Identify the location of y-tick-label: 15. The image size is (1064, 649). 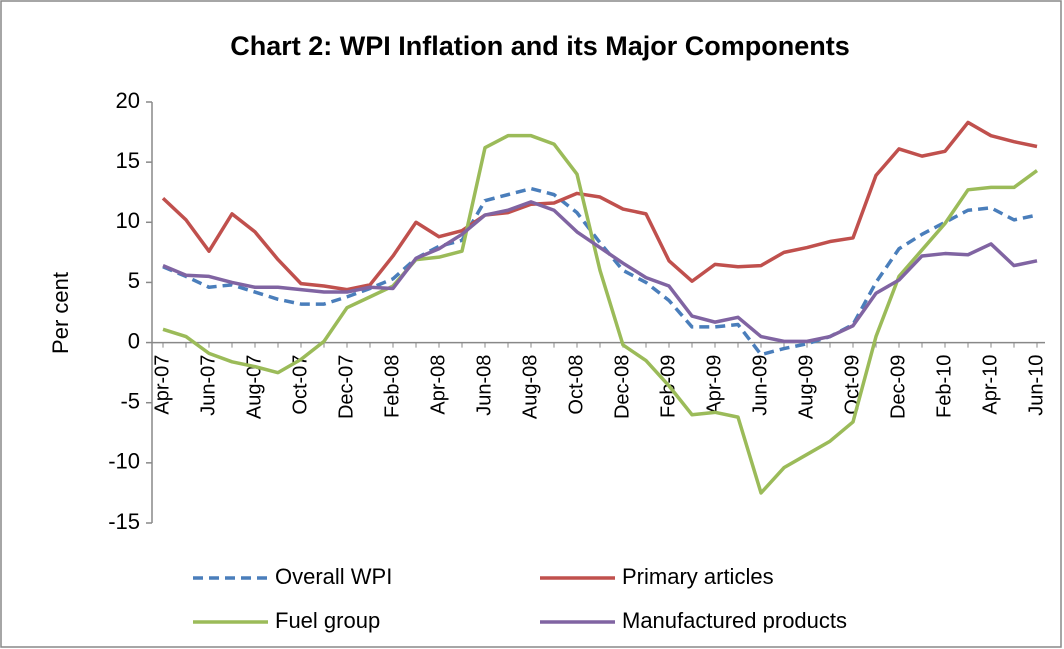
(128, 160).